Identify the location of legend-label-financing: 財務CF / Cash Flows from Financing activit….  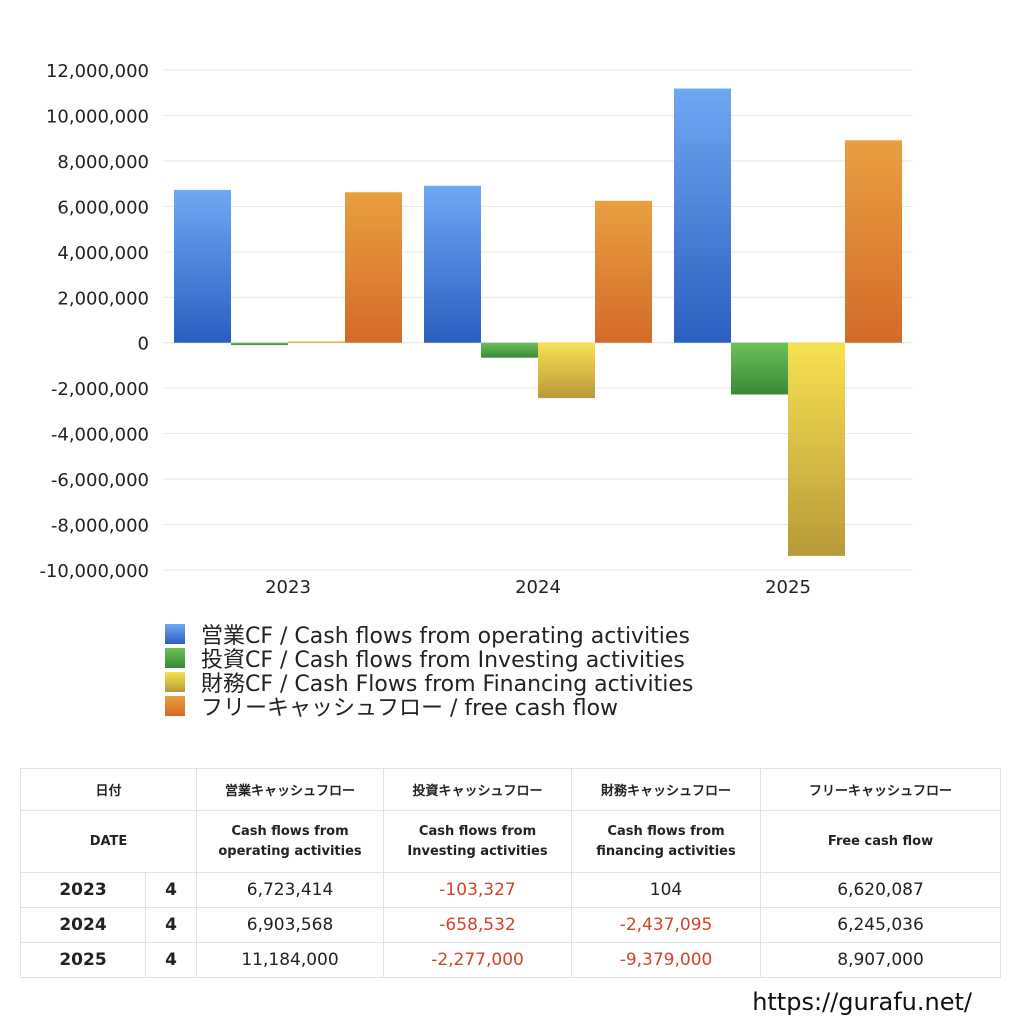
(447, 684).